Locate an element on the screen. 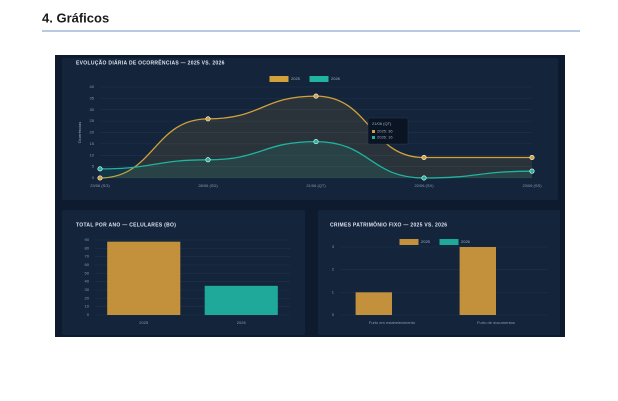 The height and width of the screenshot is (401, 618). y-tick-label: 1 is located at coordinates (333, 291).